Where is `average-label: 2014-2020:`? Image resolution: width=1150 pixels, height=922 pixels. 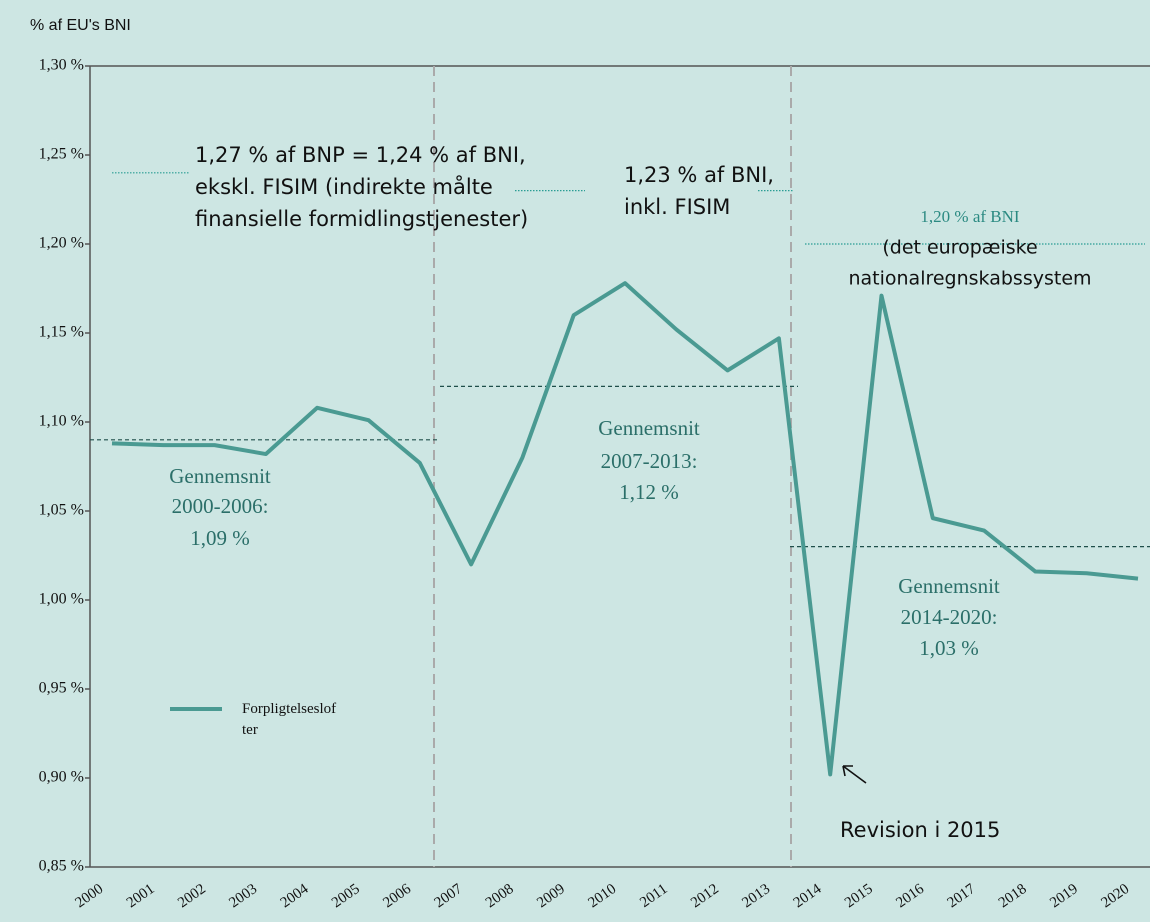
average-label: 2014-2020: is located at coordinates (949, 617).